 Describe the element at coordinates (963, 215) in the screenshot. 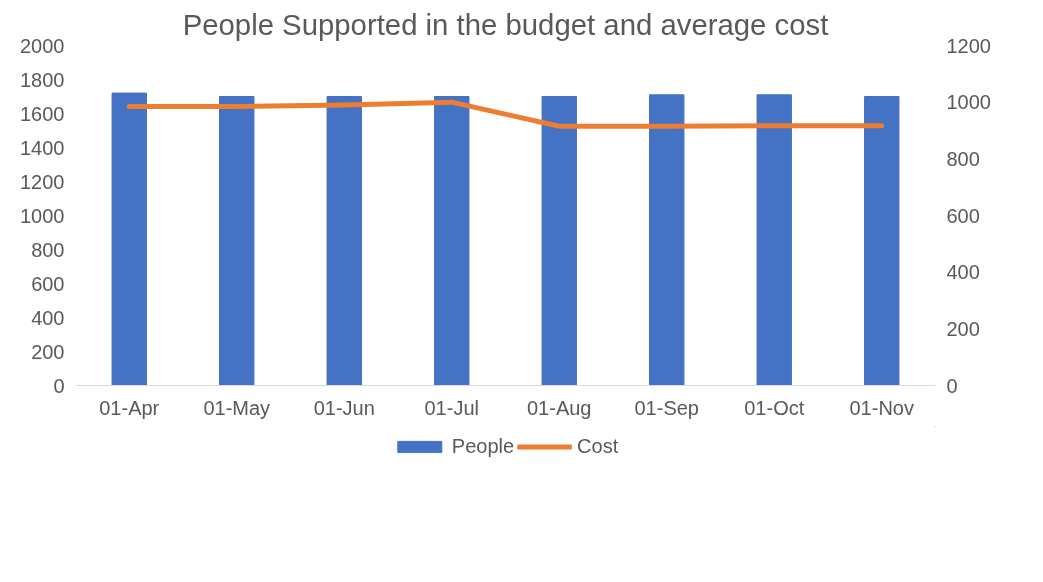

I see `y2-tick-label: 600` at that location.